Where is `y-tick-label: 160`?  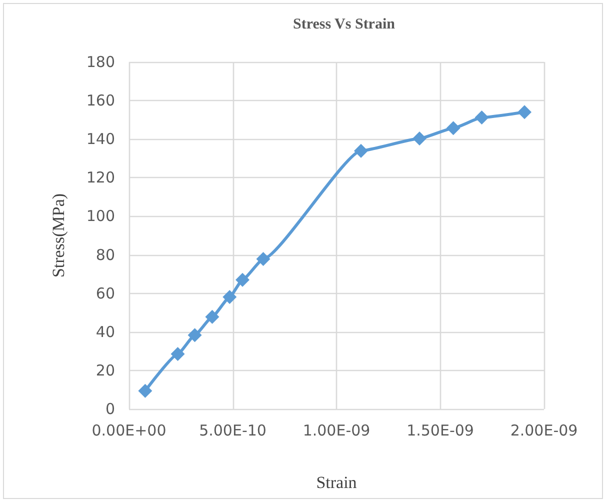 y-tick-label: 160 is located at coordinates (100, 101).